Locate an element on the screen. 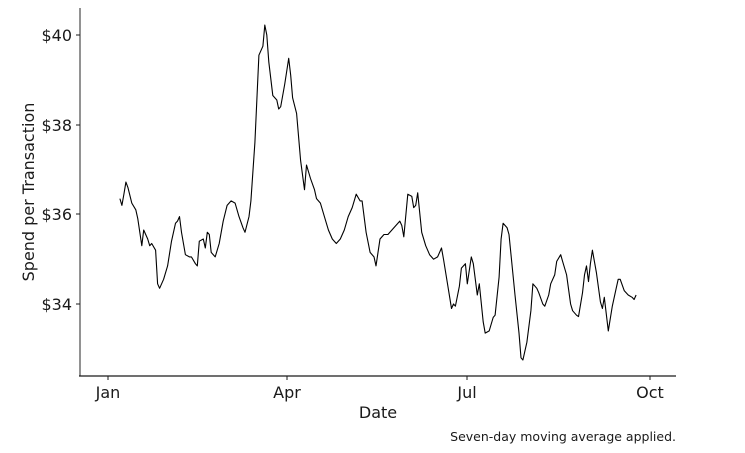 Image resolution: width=745 pixels, height=453 pixels. x-tick-label: Jul is located at coordinates (466, 392).